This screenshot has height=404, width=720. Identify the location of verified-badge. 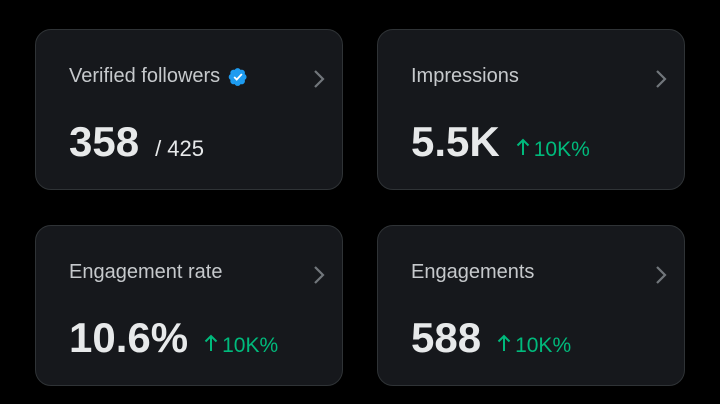
(237, 76).